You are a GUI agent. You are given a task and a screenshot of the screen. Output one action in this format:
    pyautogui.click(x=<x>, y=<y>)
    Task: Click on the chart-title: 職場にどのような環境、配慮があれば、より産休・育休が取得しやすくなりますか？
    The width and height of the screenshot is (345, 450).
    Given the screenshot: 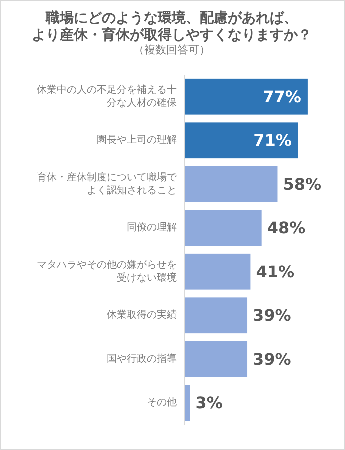 What is the action you would take?
    pyautogui.click(x=172, y=27)
    